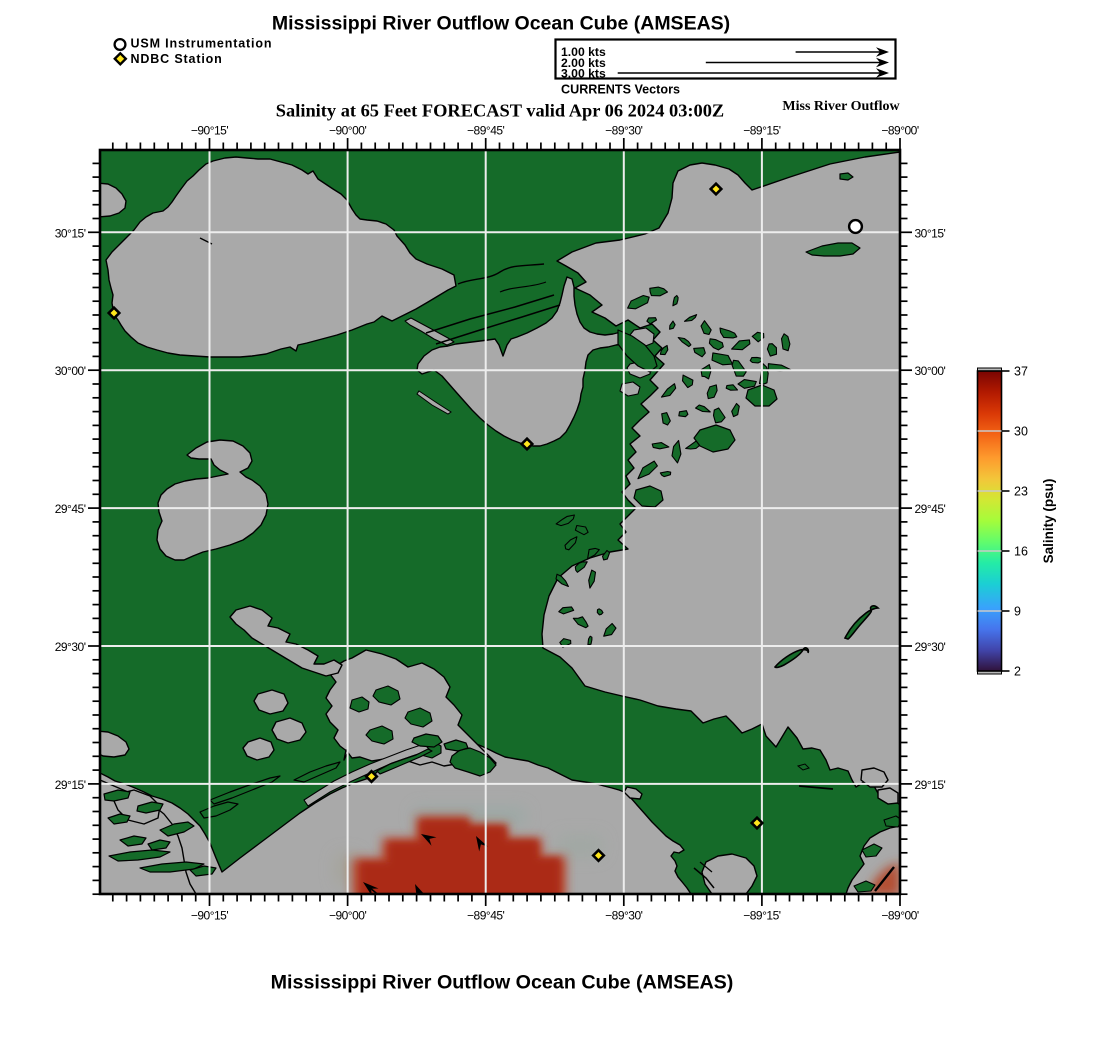 The height and width of the screenshot is (1055, 1100). What do you see at coordinates (177, 59) in the screenshot?
I see `svg-text: NDBC Station` at bounding box center [177, 59].